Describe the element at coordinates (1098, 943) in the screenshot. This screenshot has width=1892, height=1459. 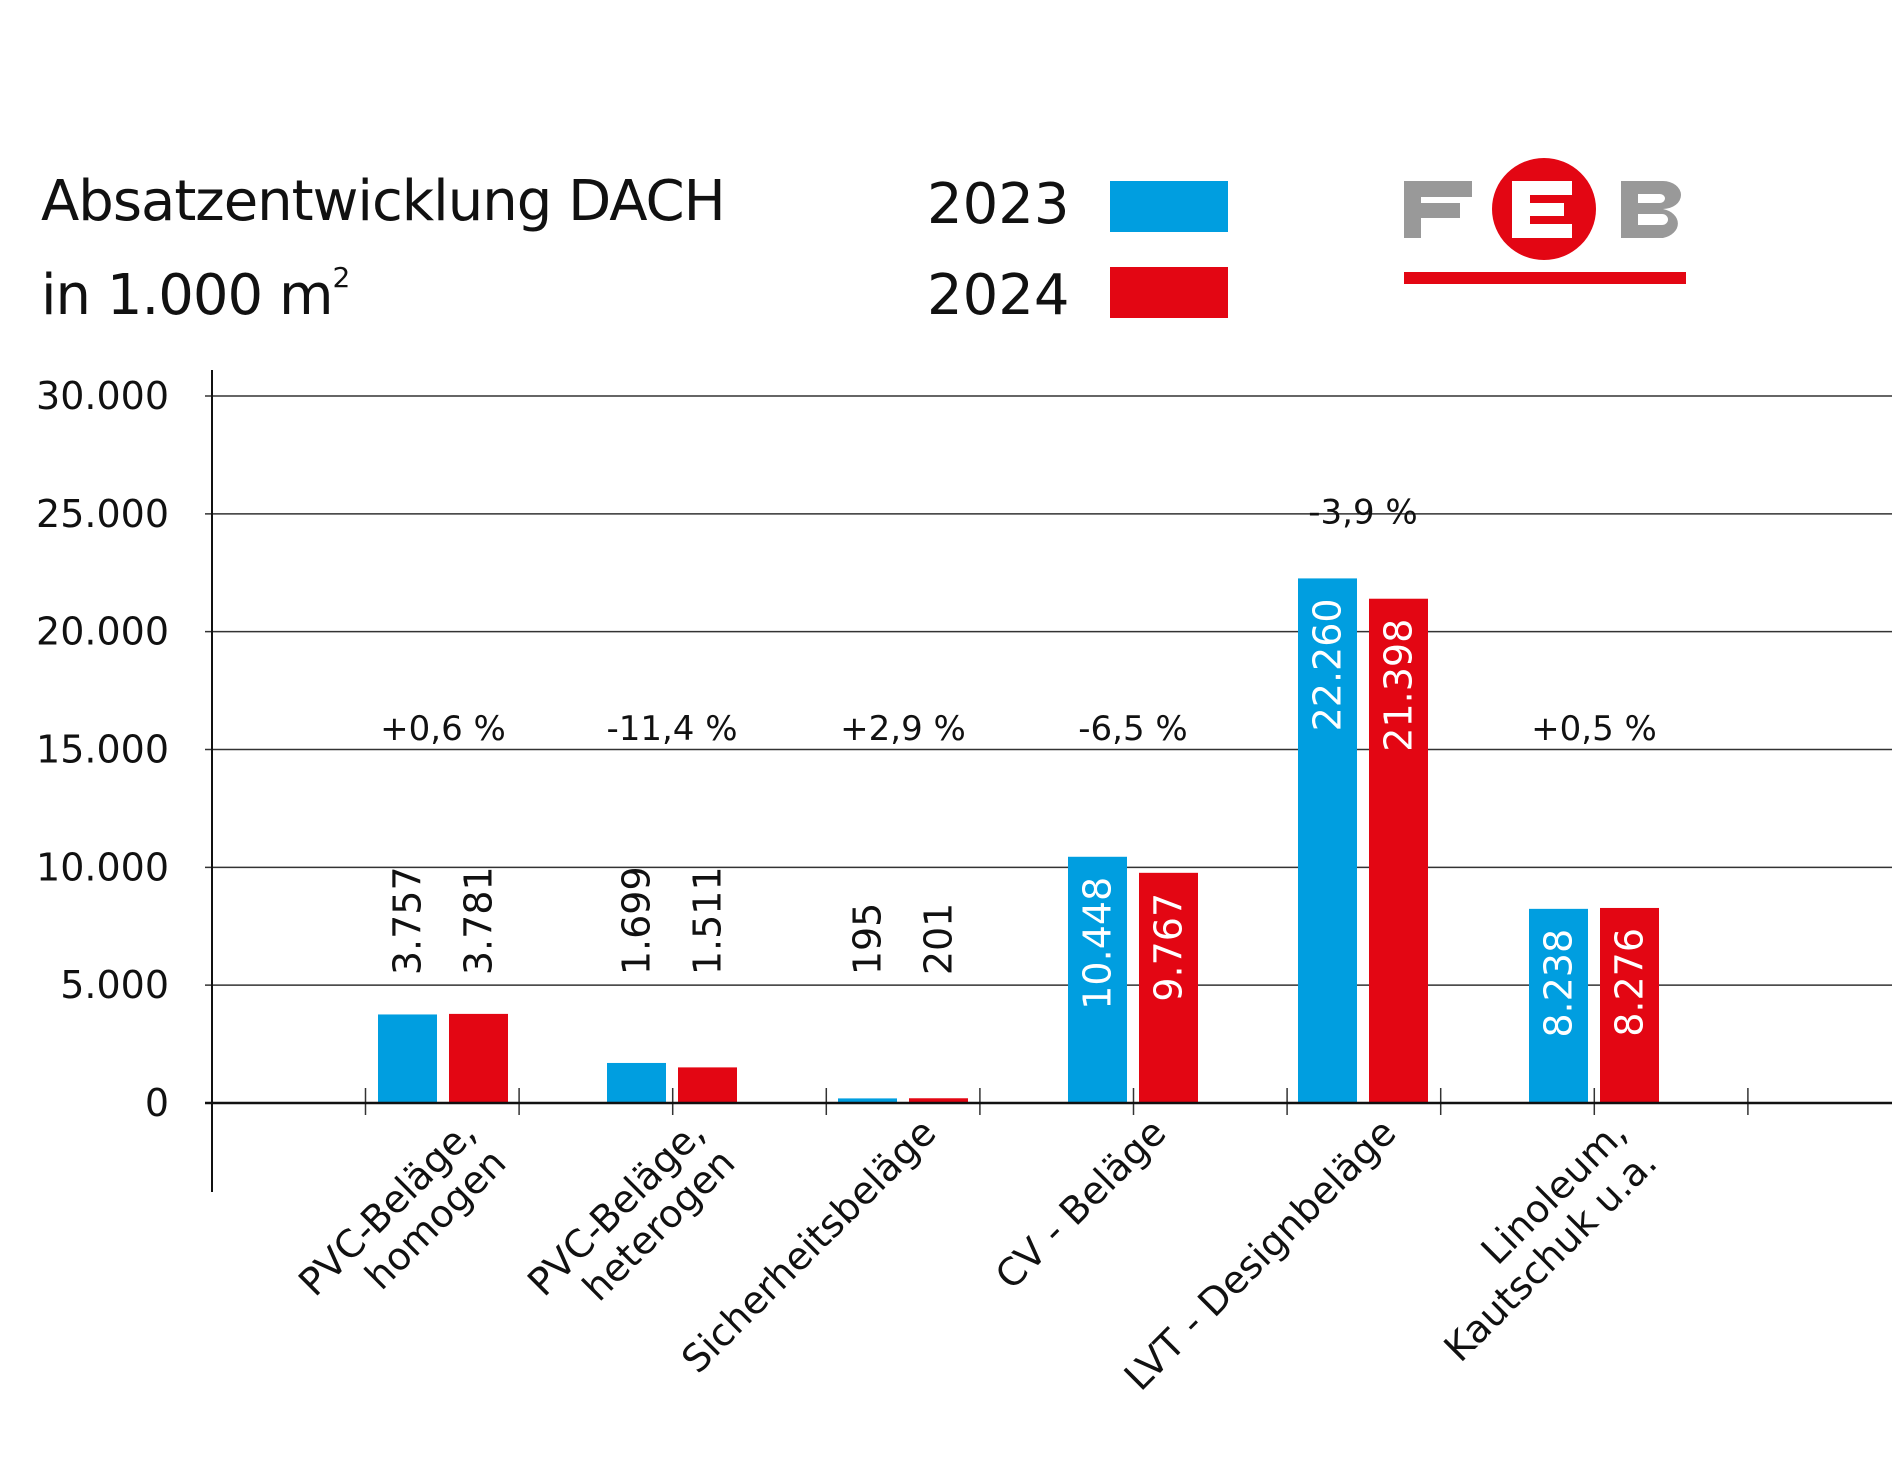
I see `data-label: 10.448` at that location.